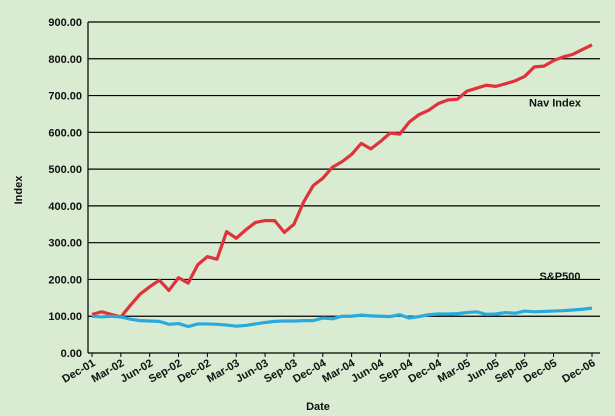 The height and width of the screenshot is (416, 615). What do you see at coordinates (65, 207) in the screenshot?
I see `y-tick-label: 400.00` at bounding box center [65, 207].